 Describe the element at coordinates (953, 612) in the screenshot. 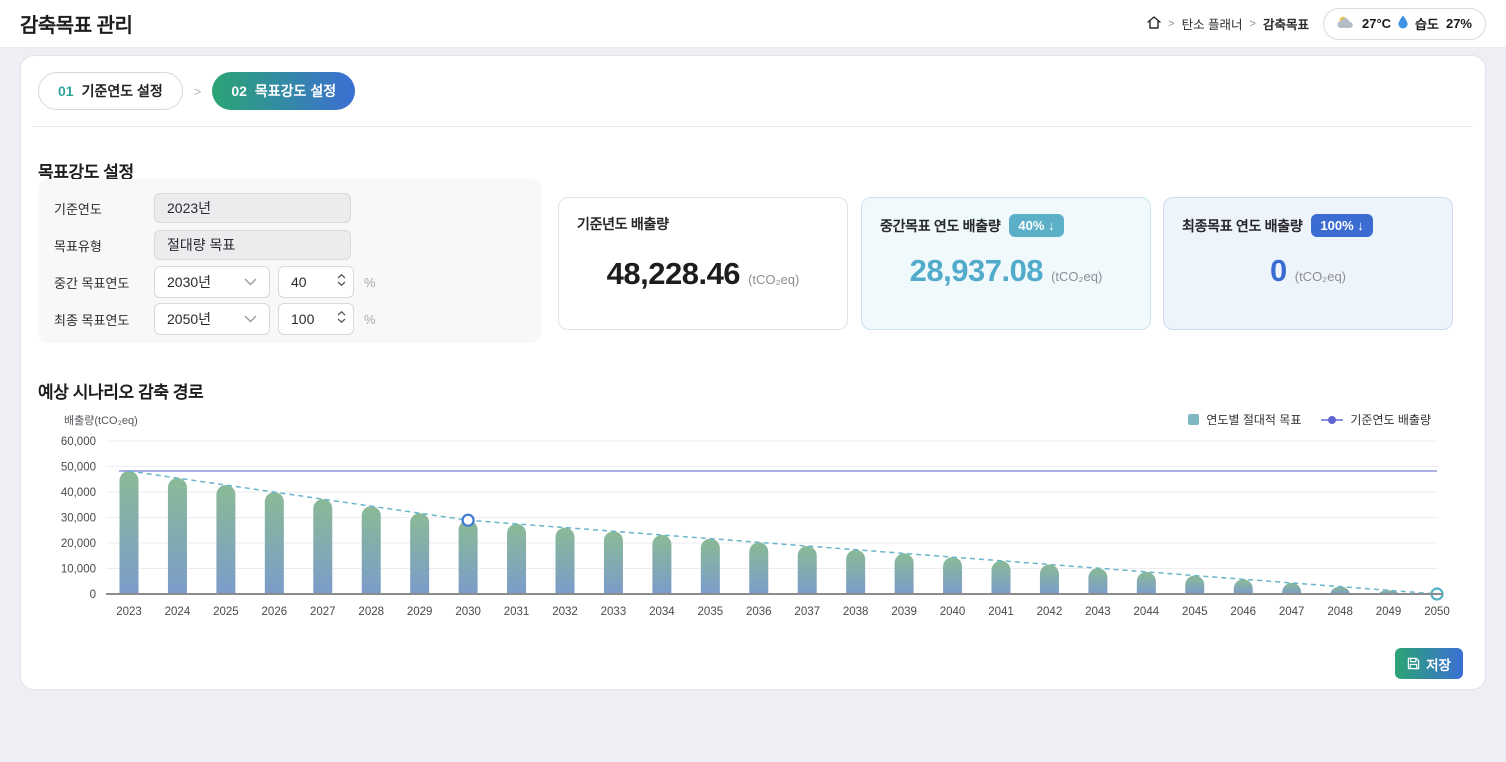

I see `svg-text: 2040` at that location.